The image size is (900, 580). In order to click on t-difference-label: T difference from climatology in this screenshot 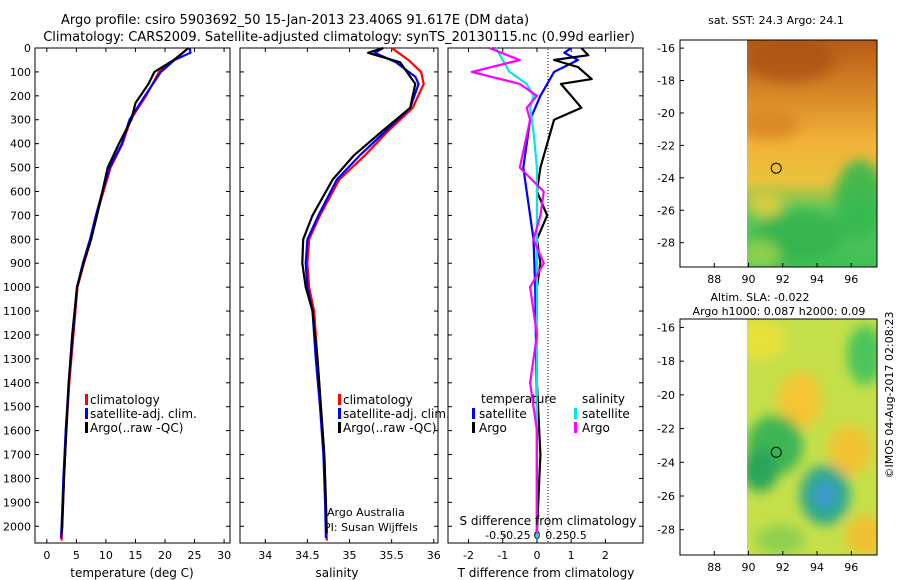, I will do `click(546, 573)`.